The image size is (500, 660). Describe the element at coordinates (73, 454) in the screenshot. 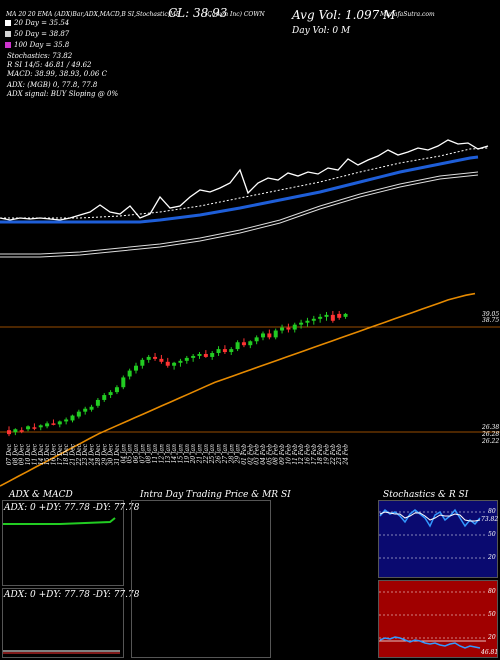

I see `x-date-label: 21 Dec` at that location.